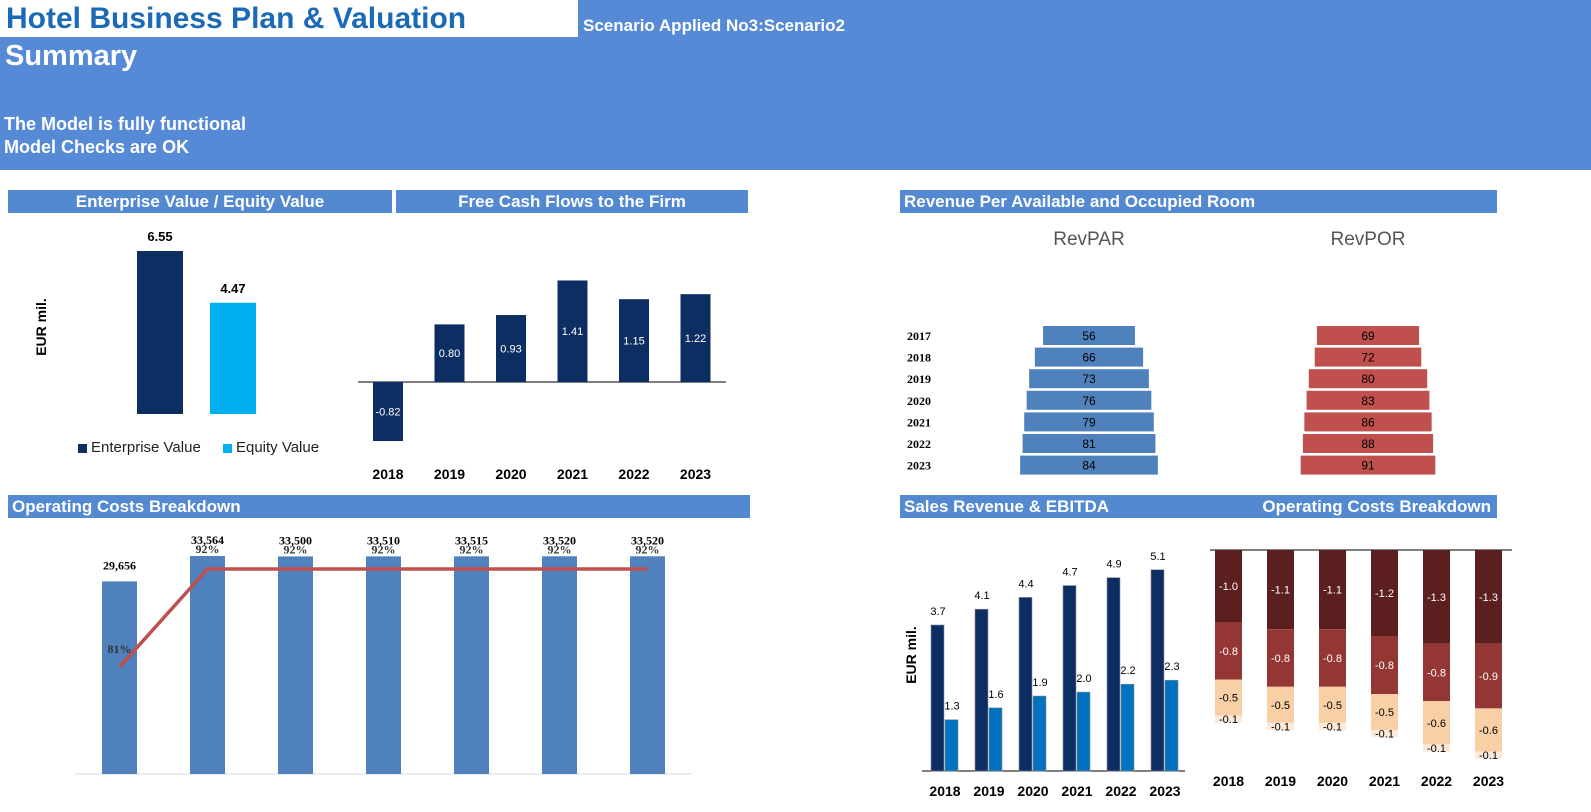 The width and height of the screenshot is (1591, 812). I want to click on opcost2-seg-1-2023, so click(1488, 676).